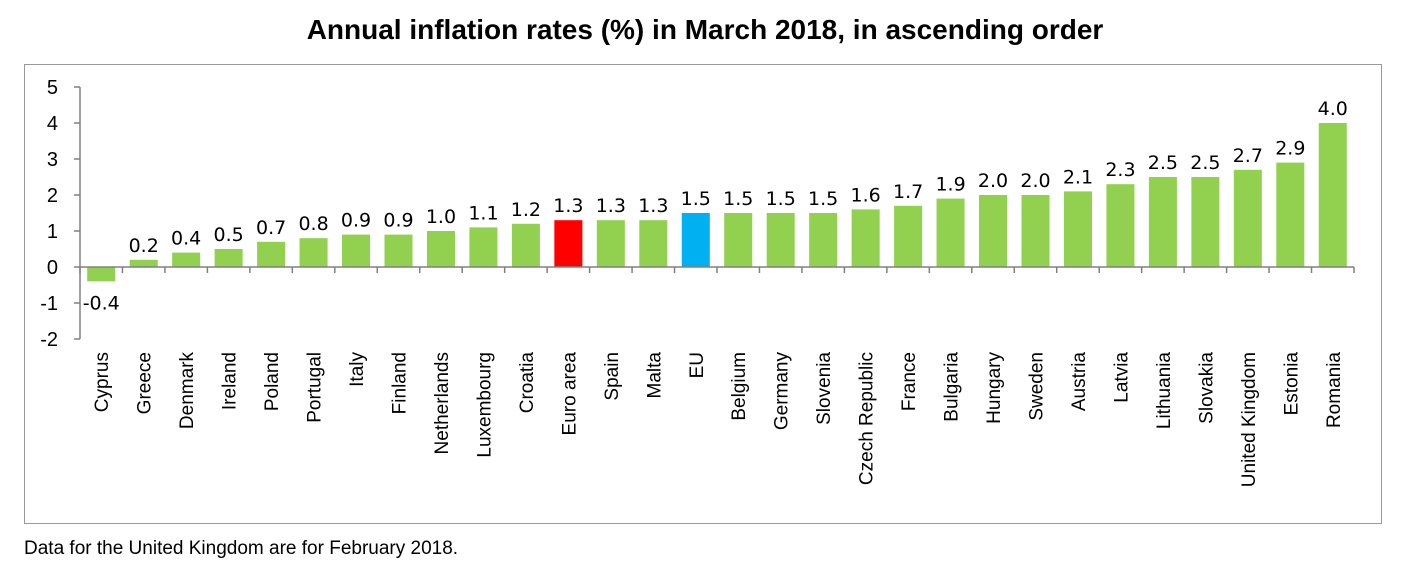  What do you see at coordinates (271, 228) in the screenshot?
I see `data-label: 0.7` at bounding box center [271, 228].